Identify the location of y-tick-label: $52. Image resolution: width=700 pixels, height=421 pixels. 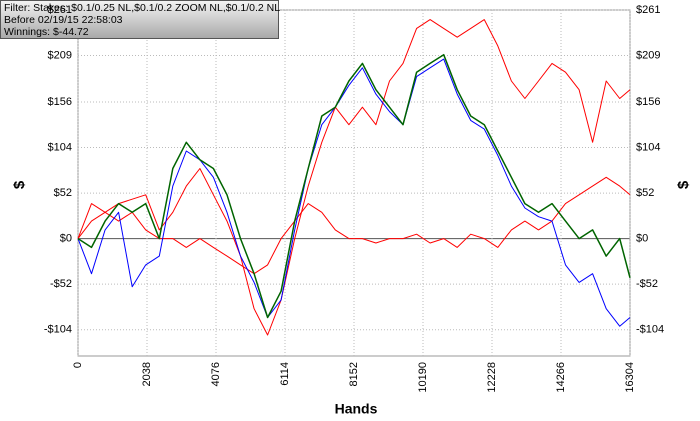
(63, 193).